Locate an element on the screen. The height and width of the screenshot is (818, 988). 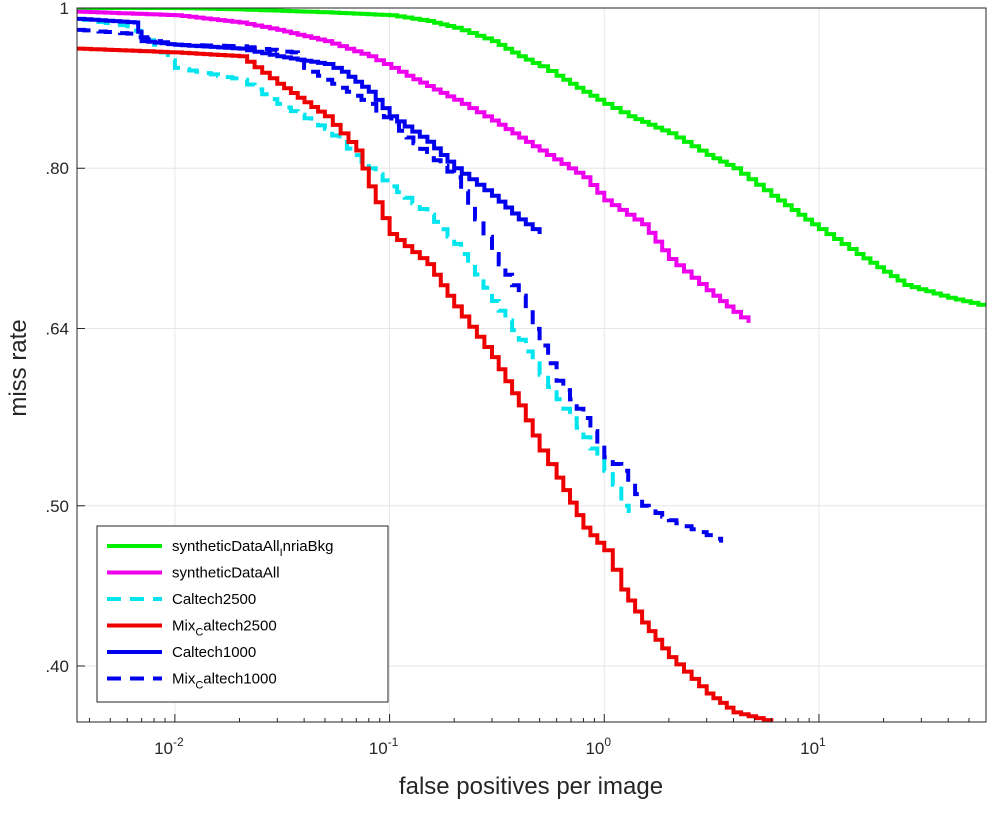
legend-label-2: Caltech2500 is located at coordinates (214, 599).